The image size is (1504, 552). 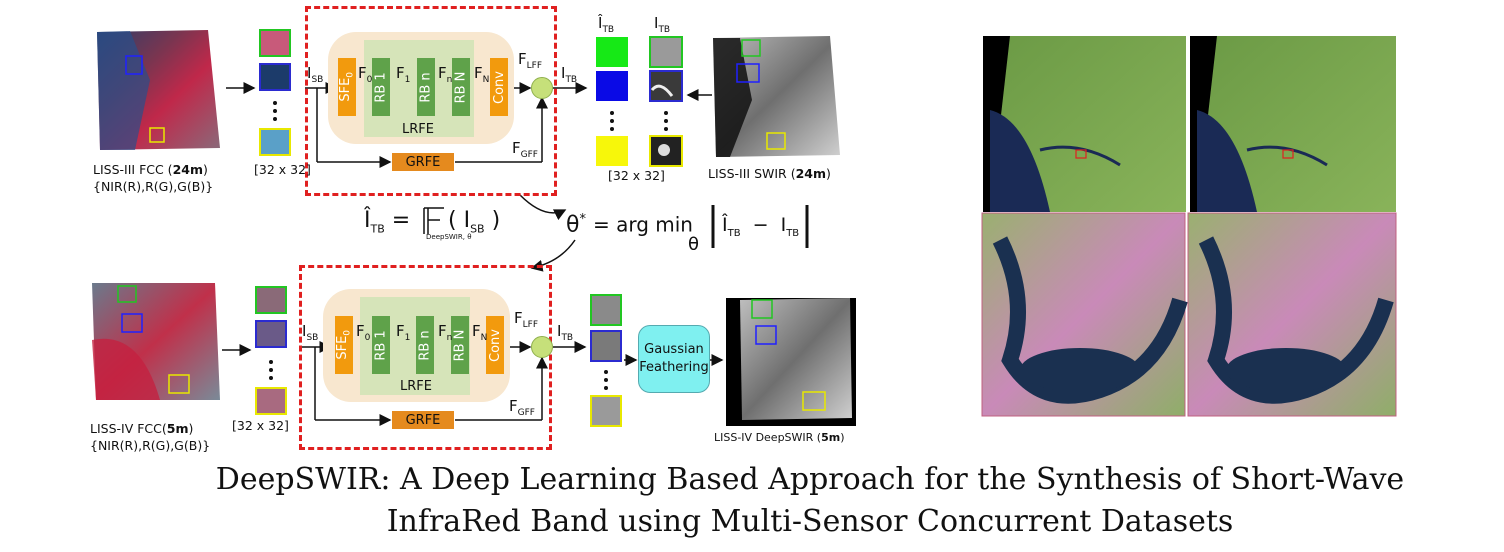 I want to click on bottom-input-patches, so click(x=271, y=350).